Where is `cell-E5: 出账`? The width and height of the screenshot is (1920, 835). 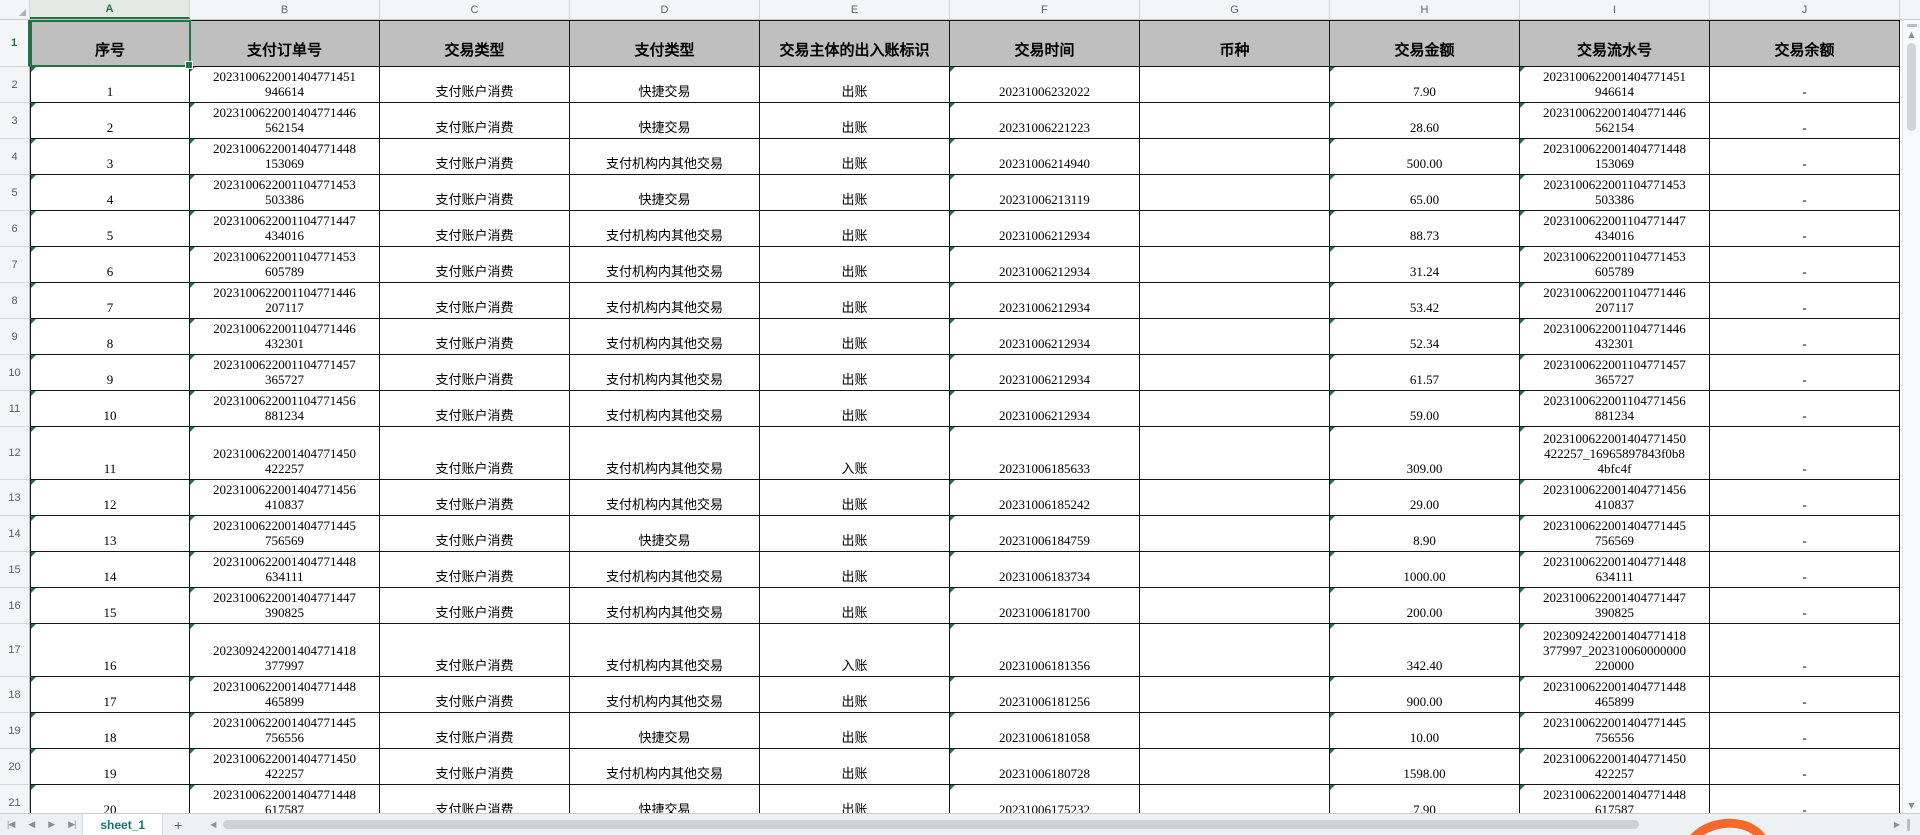
cell-E5: 出账 is located at coordinates (855, 193).